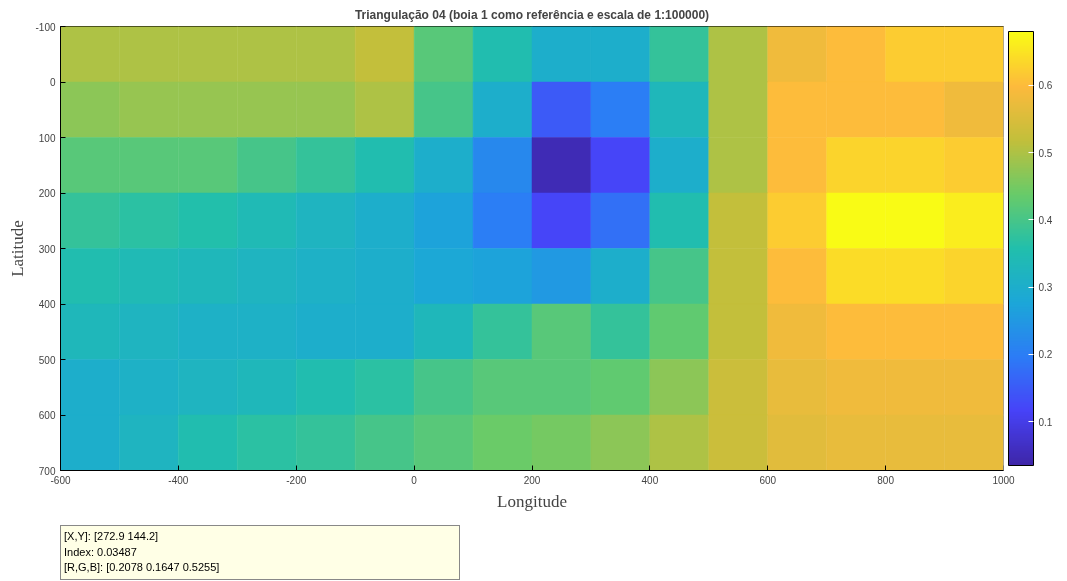 The height and width of the screenshot is (581, 1067). I want to click on chart-title: Triangulação 04 (boia 1 como referência e escala de 1:100000), so click(532, 14).